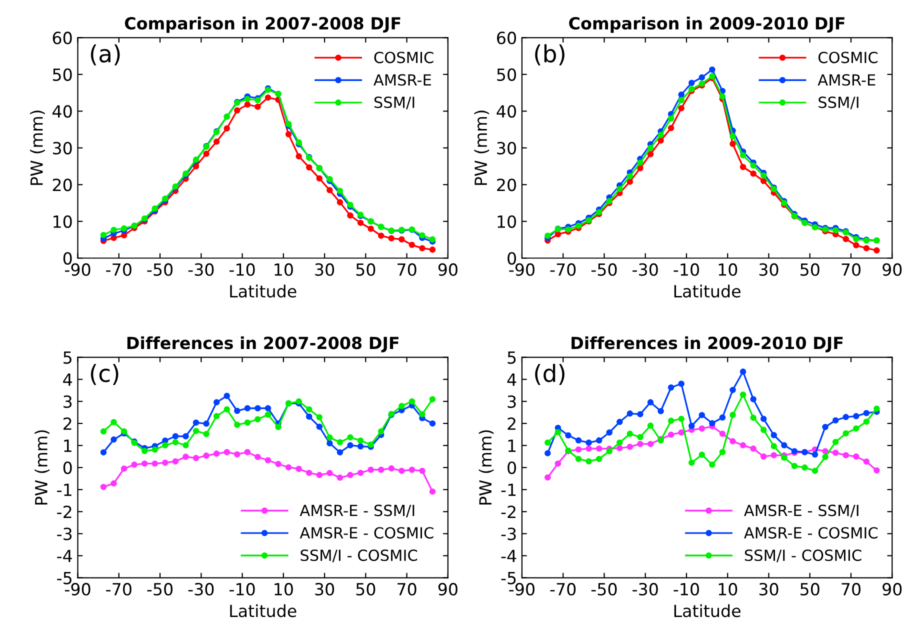 The image size is (915, 628). What do you see at coordinates (67, 380) in the screenshot?
I see `y-tick-label: 4` at bounding box center [67, 380].